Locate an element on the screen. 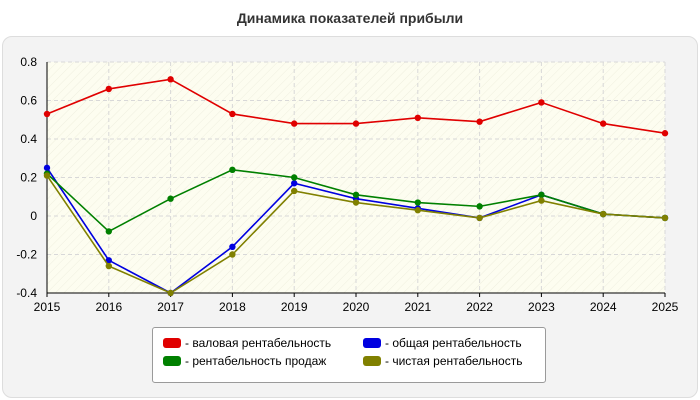  x-tick-label: 2016 is located at coordinates (108, 307).